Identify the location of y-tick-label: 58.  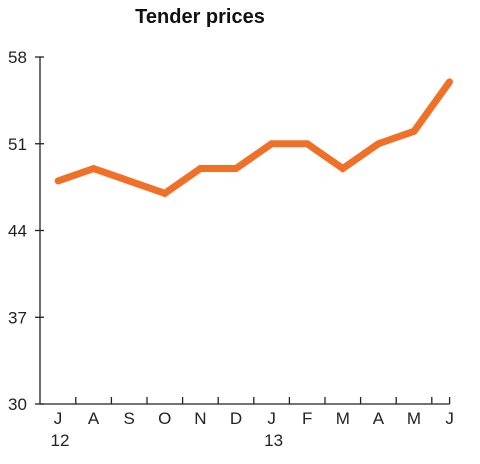
(17, 57).